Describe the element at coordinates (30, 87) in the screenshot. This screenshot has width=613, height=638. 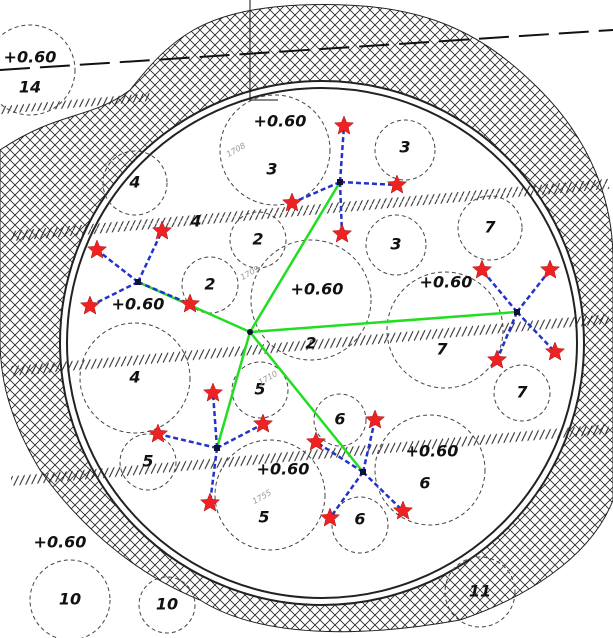
I see `area-label: 14` at that location.